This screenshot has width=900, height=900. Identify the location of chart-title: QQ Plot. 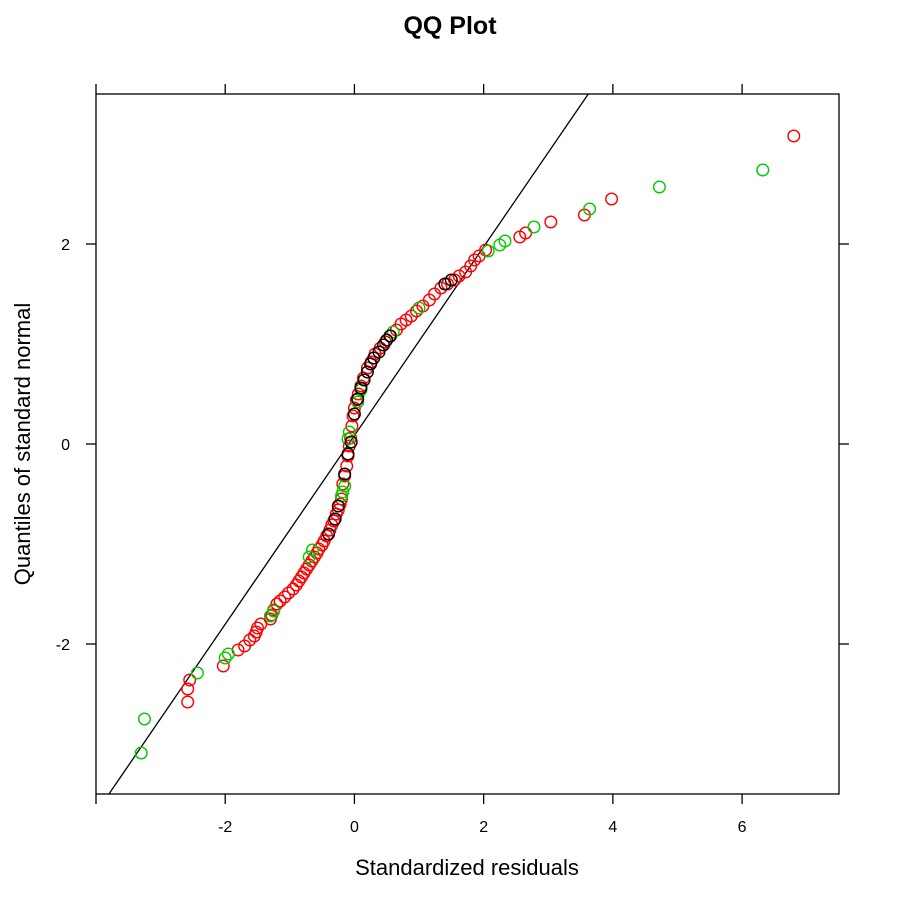
(450, 26).